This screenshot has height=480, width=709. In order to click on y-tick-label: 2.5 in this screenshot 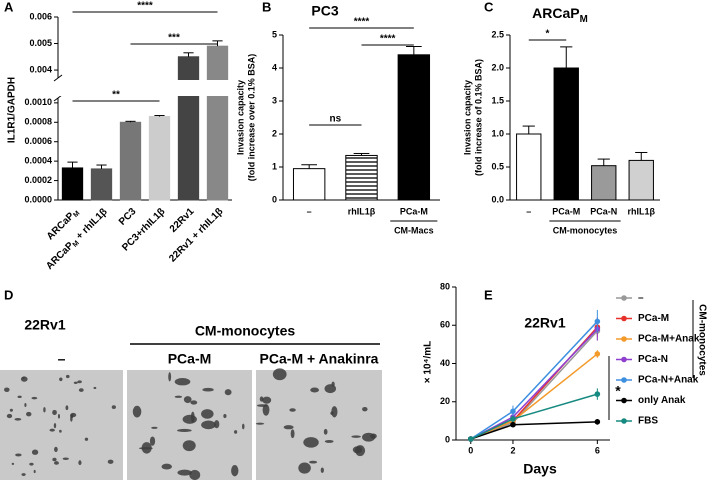, I will do `click(497, 34)`.